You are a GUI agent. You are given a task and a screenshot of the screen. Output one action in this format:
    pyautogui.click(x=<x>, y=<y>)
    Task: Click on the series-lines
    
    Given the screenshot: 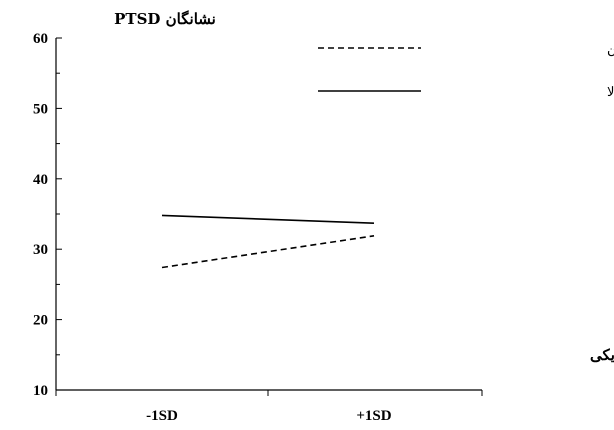 What is the action you would take?
    pyautogui.click(x=268, y=241)
    